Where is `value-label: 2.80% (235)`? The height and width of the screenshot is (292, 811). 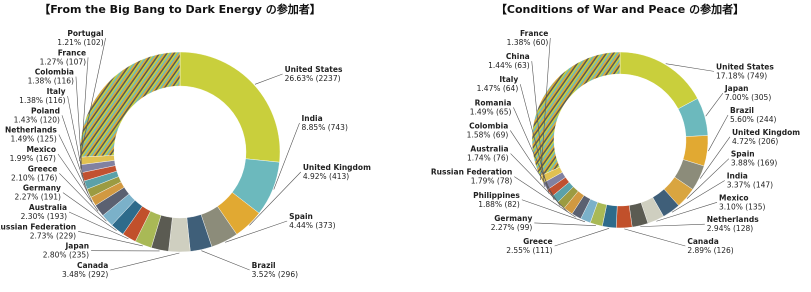 value-label: 2.80% (235) is located at coordinates (66, 255).